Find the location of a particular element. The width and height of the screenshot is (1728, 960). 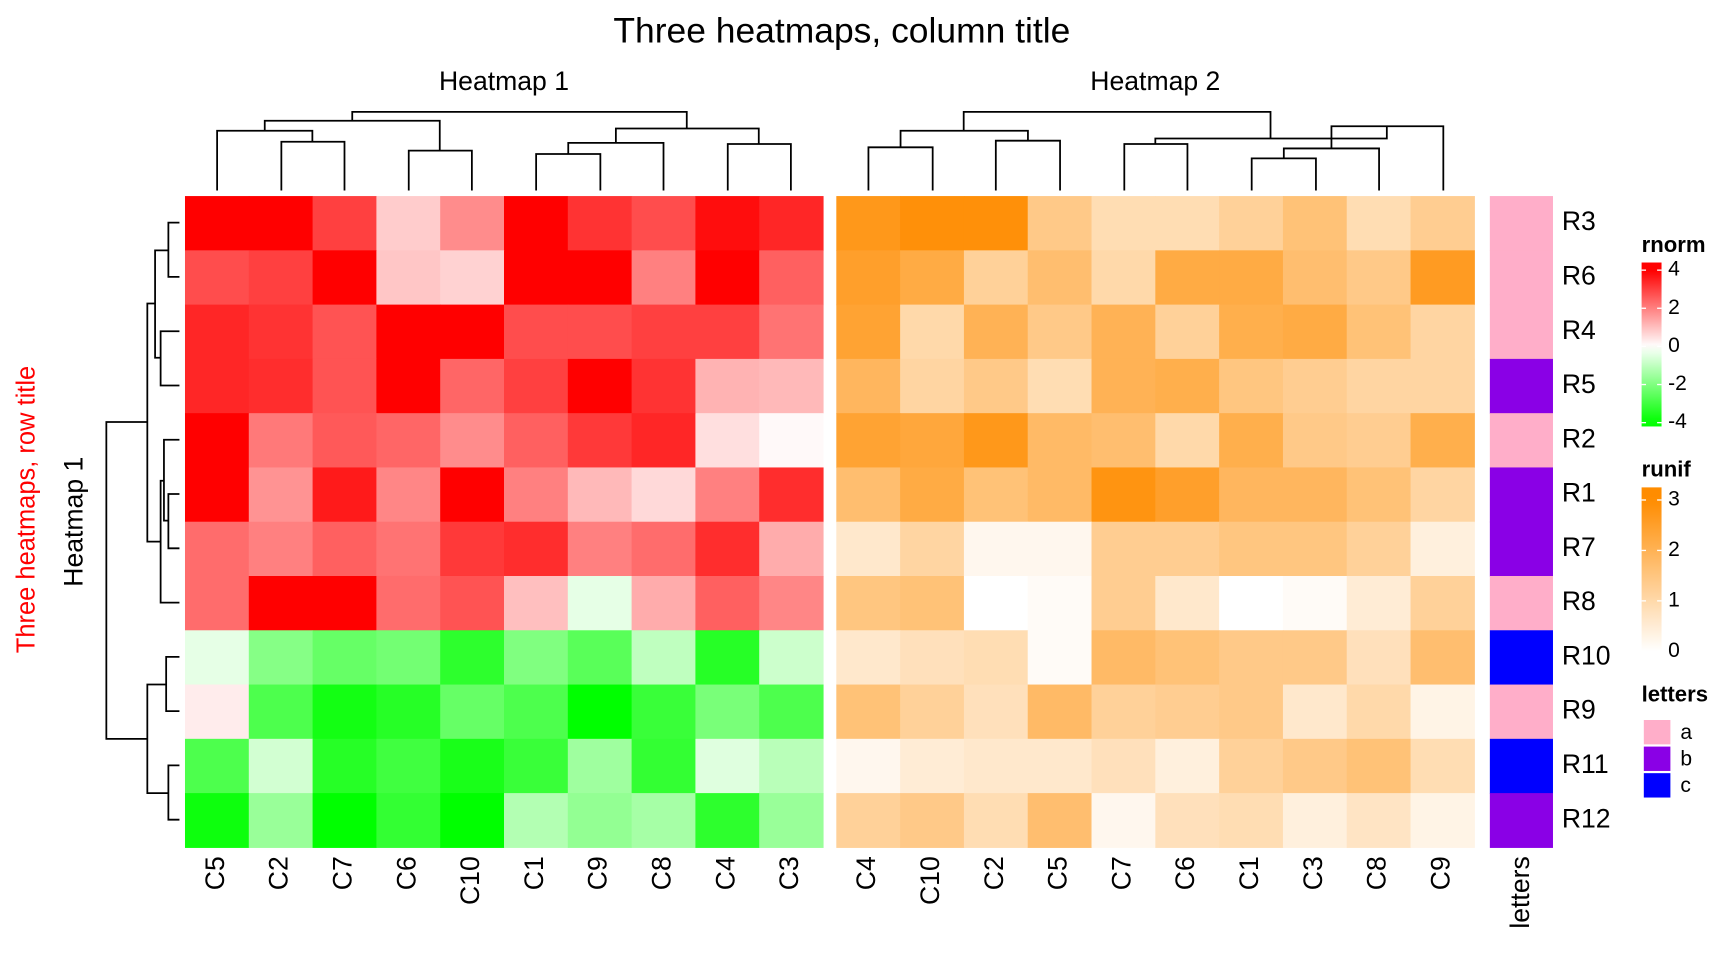

row-label: R10 is located at coordinates (1586, 655).